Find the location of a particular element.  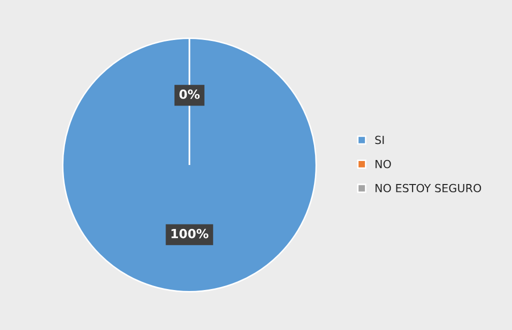

legend-label: SI is located at coordinates (379, 140).